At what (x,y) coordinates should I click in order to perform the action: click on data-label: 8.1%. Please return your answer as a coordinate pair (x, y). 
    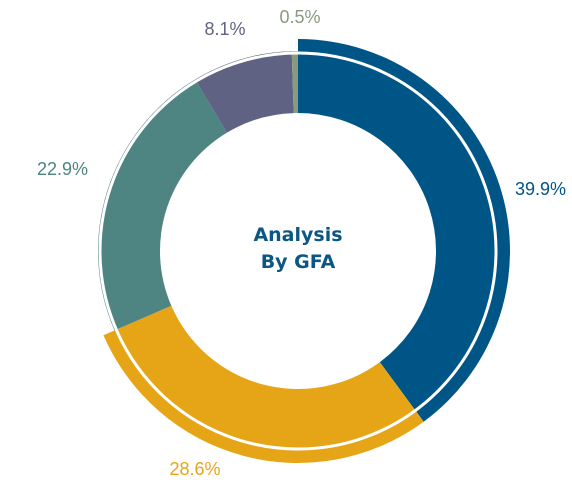
    Looking at the image, I should click on (224, 29).